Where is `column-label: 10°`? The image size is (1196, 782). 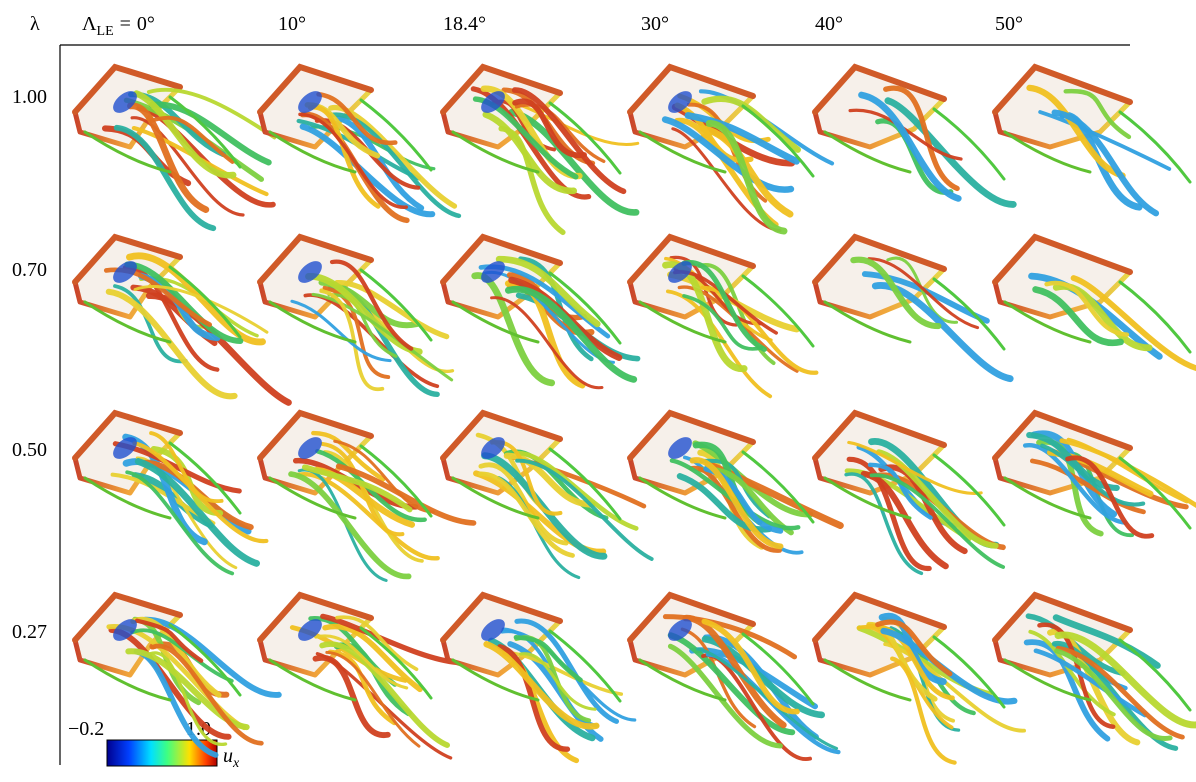 column-label: 10° is located at coordinates (292, 24).